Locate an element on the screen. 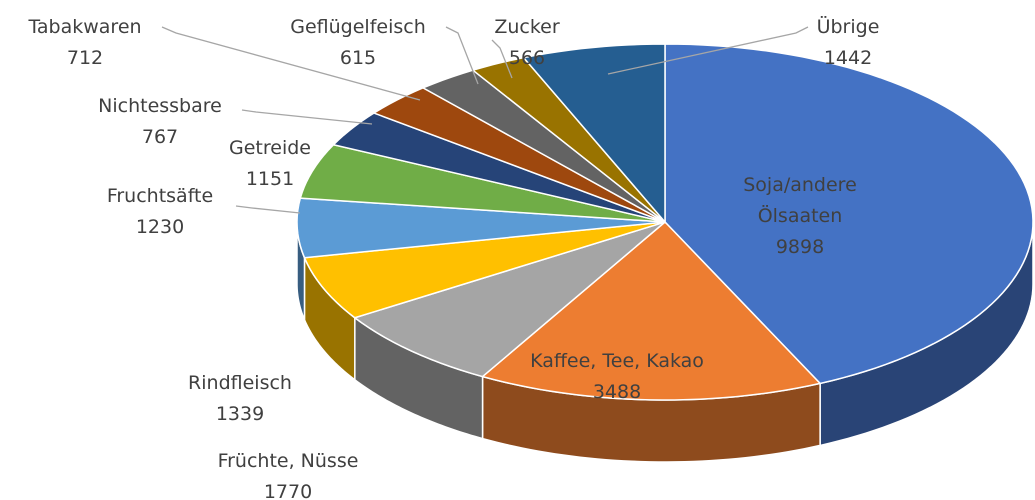 This screenshot has height=500, width=1035. label-value: 1442 is located at coordinates (848, 58).